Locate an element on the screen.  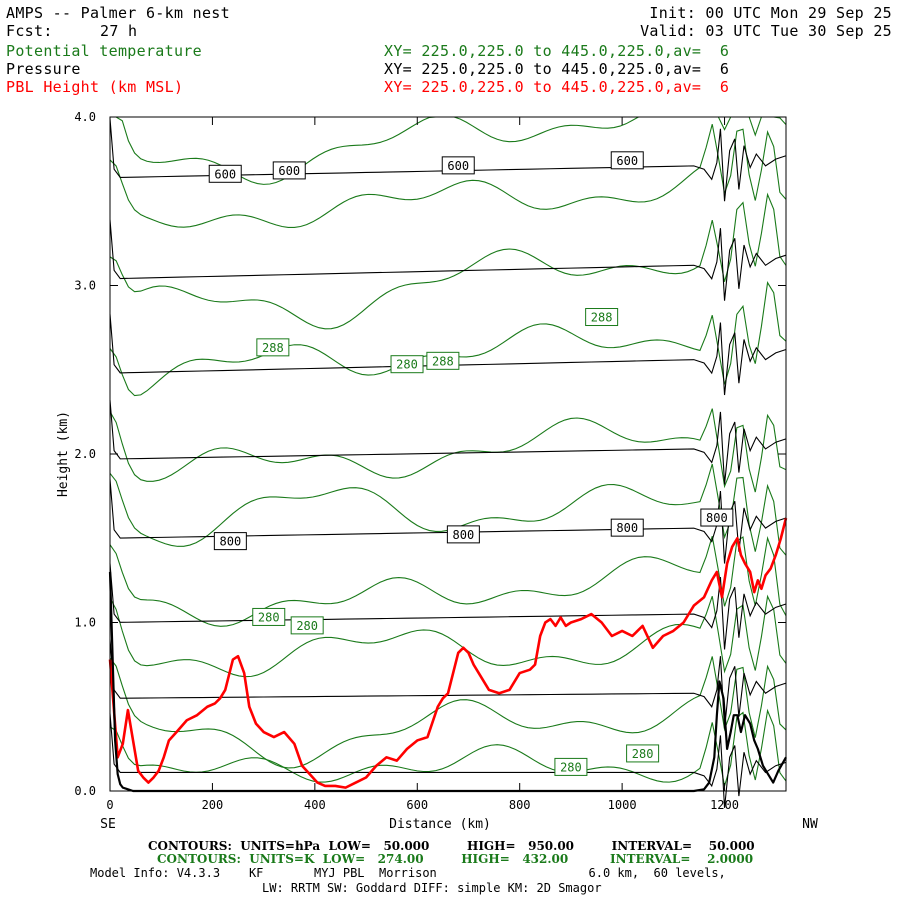
x-tick-label: 1000 is located at coordinates (622, 805).